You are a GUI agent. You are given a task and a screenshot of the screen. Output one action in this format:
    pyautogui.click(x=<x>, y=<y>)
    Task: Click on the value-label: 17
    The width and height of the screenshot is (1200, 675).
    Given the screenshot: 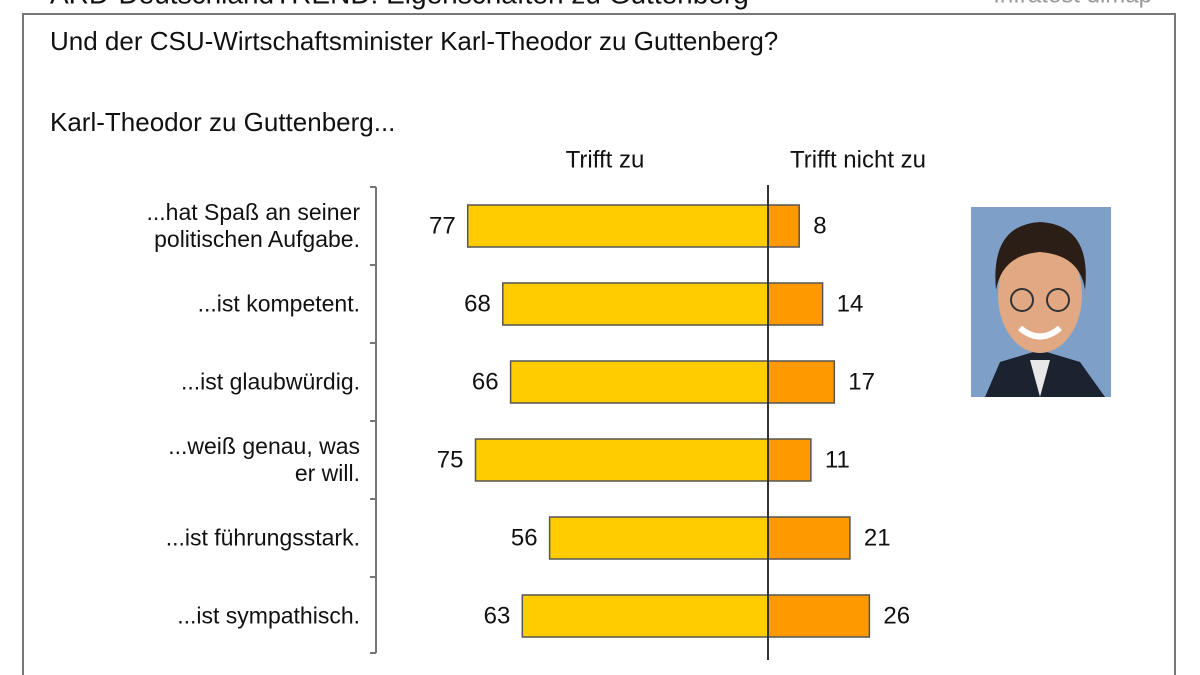 What is the action you would take?
    pyautogui.click(x=861, y=381)
    